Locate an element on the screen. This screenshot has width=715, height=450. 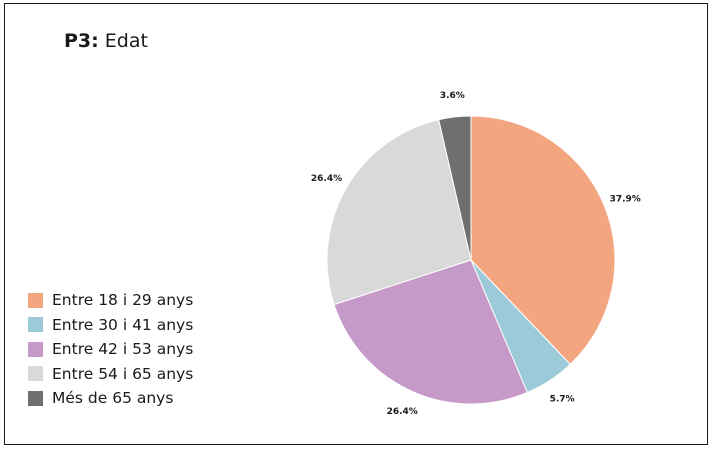
legend-label: Entre 30 i 41 anys is located at coordinates (123, 324).